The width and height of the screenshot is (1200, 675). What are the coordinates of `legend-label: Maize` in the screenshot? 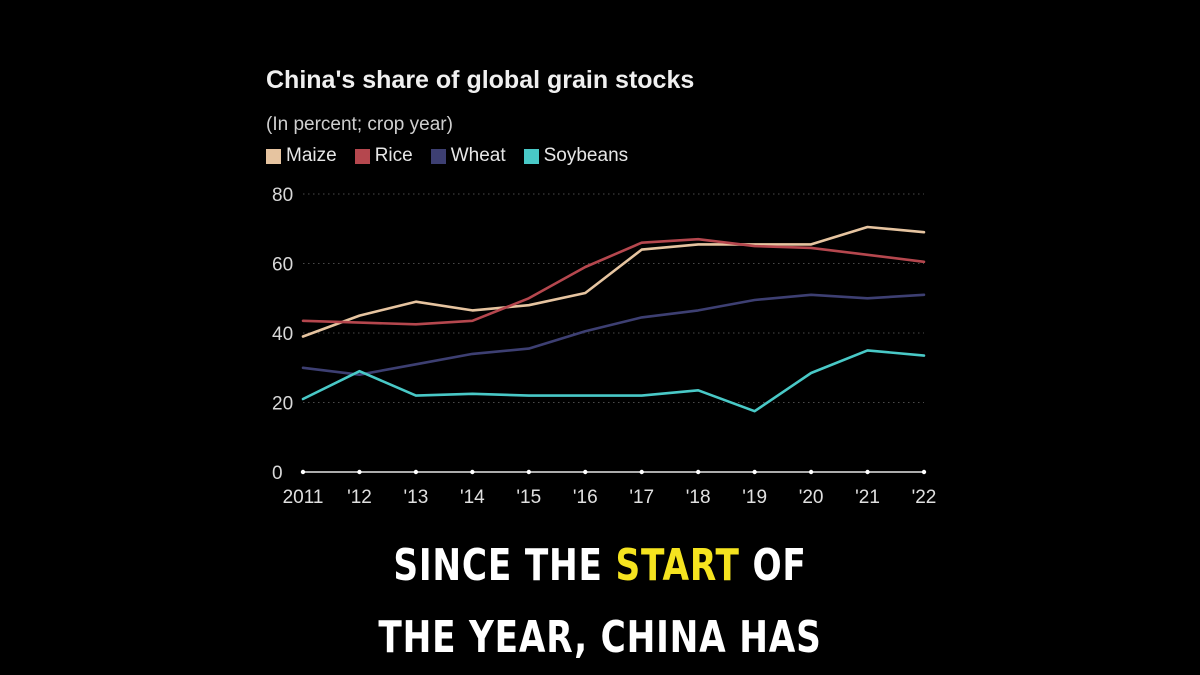 It's located at (311, 155).